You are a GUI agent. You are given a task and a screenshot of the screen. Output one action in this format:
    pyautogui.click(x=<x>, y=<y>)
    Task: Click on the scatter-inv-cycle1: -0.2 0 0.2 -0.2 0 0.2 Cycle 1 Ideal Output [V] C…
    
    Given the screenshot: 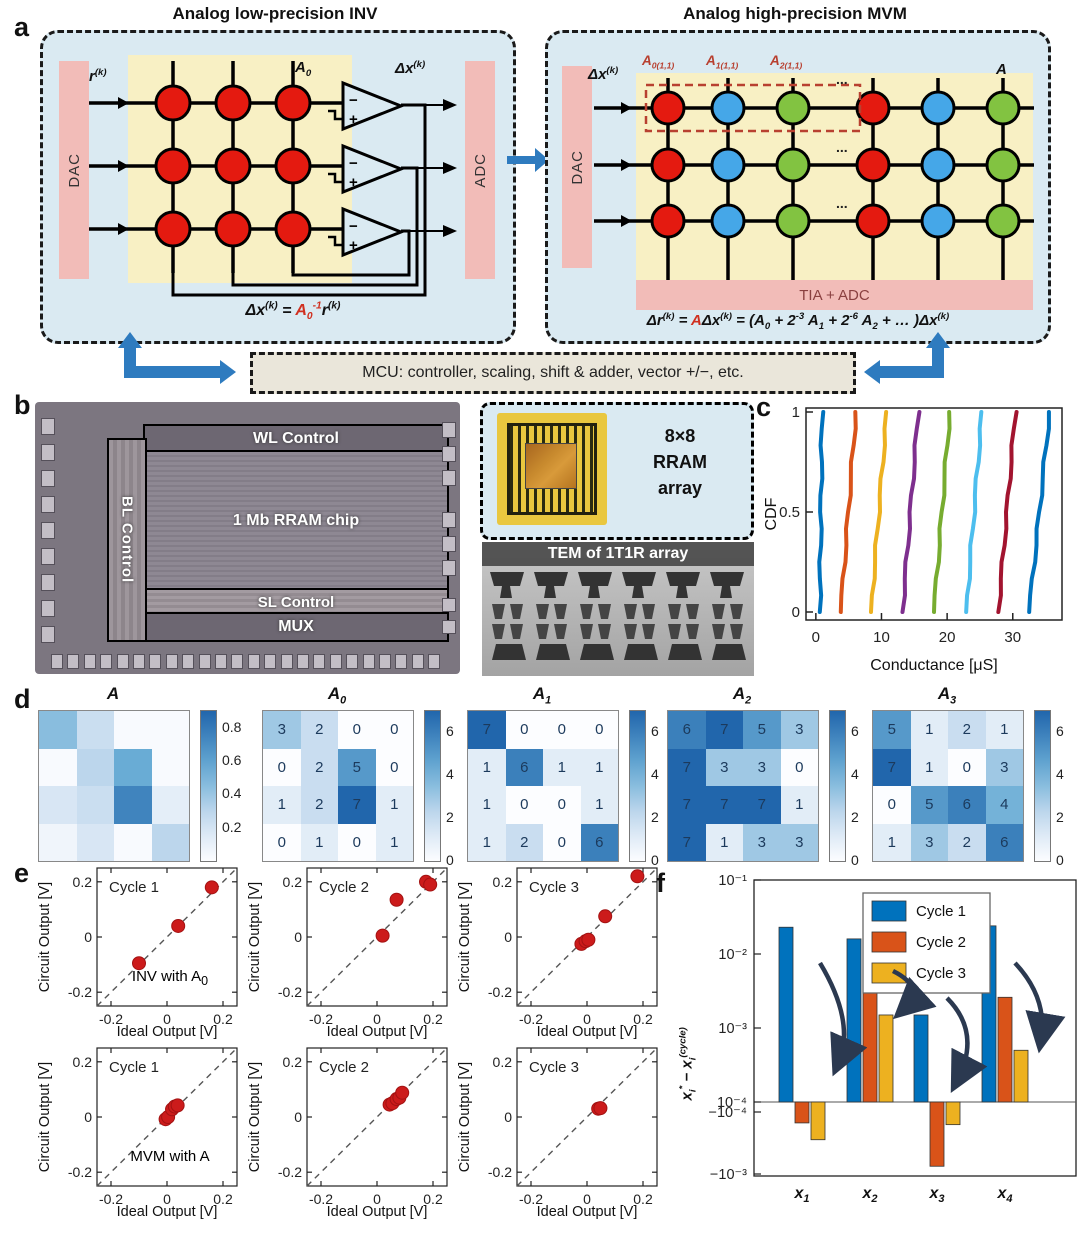 What is the action you would take?
    pyautogui.click(x=140, y=953)
    